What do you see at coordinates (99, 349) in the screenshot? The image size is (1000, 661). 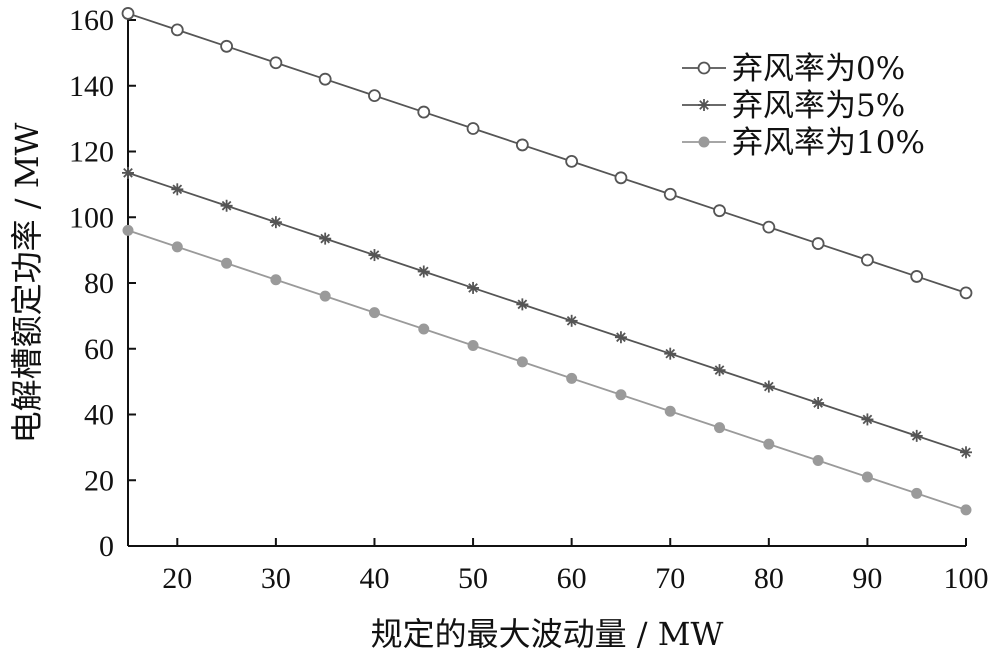 I see `y-tick-label: 60` at bounding box center [99, 349].